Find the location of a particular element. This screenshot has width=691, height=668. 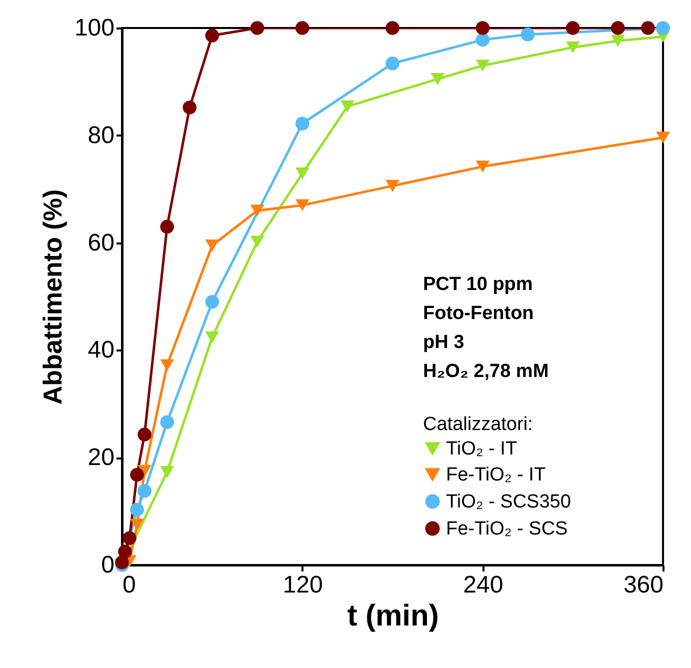

annotation: H₂O₂ 2,78 mM is located at coordinates (486, 371).